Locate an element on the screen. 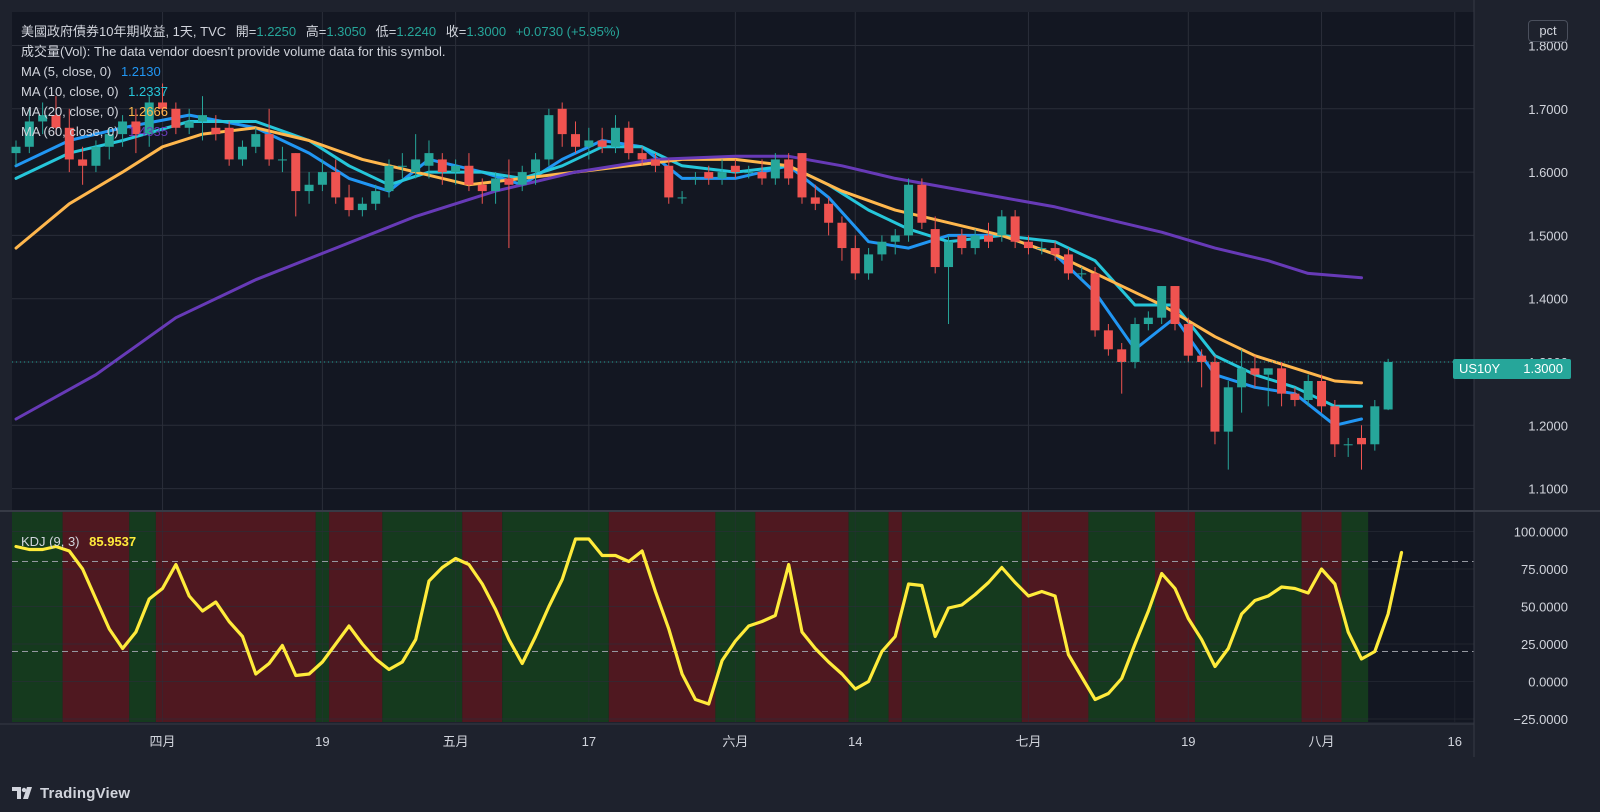 The width and height of the screenshot is (1600, 812). kdj-label: KDJ (9, 3) is located at coordinates (50, 541).